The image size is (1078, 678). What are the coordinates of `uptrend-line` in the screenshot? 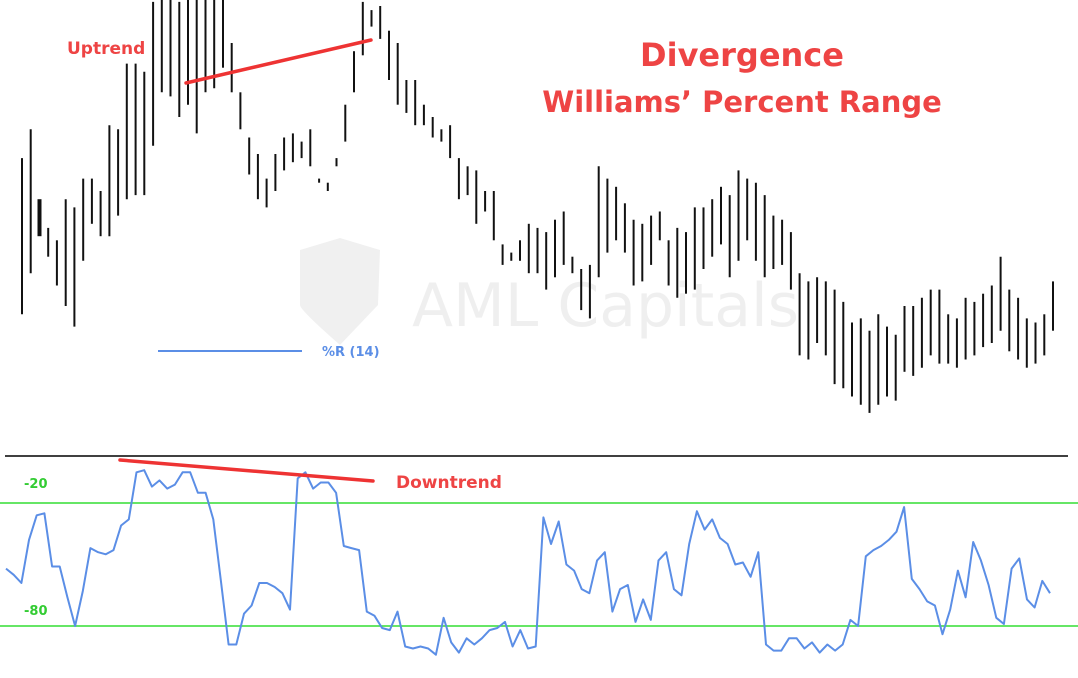 It's located at (278, 61).